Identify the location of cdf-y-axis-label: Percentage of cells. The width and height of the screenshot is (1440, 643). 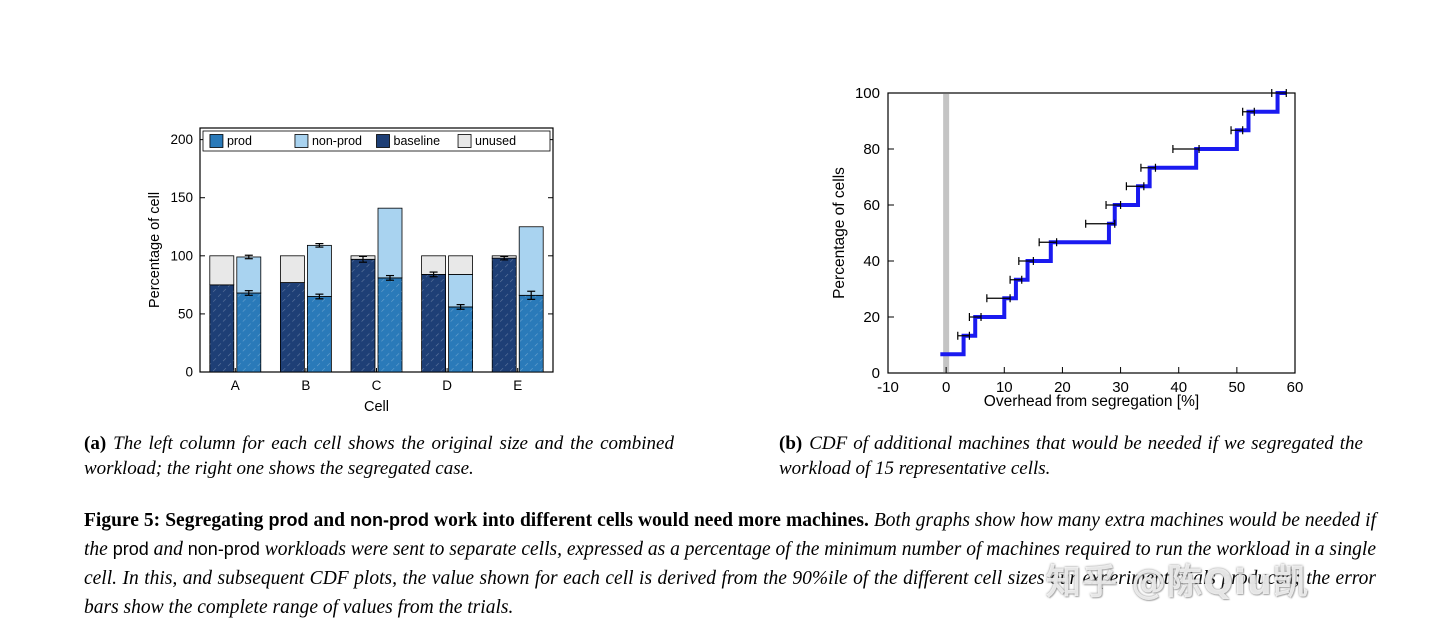
(839, 233).